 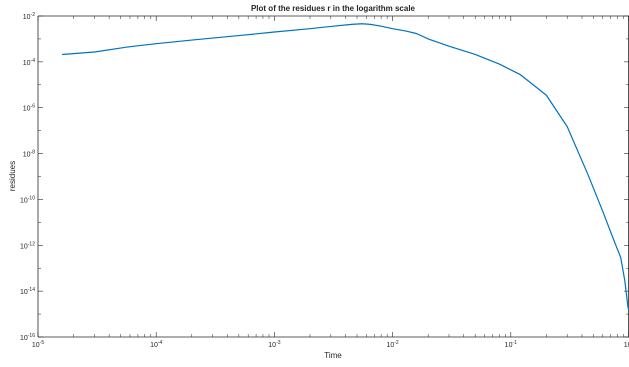 What do you see at coordinates (42, 343) in the screenshot?
I see `x-tick-exponent: -5` at bounding box center [42, 343].